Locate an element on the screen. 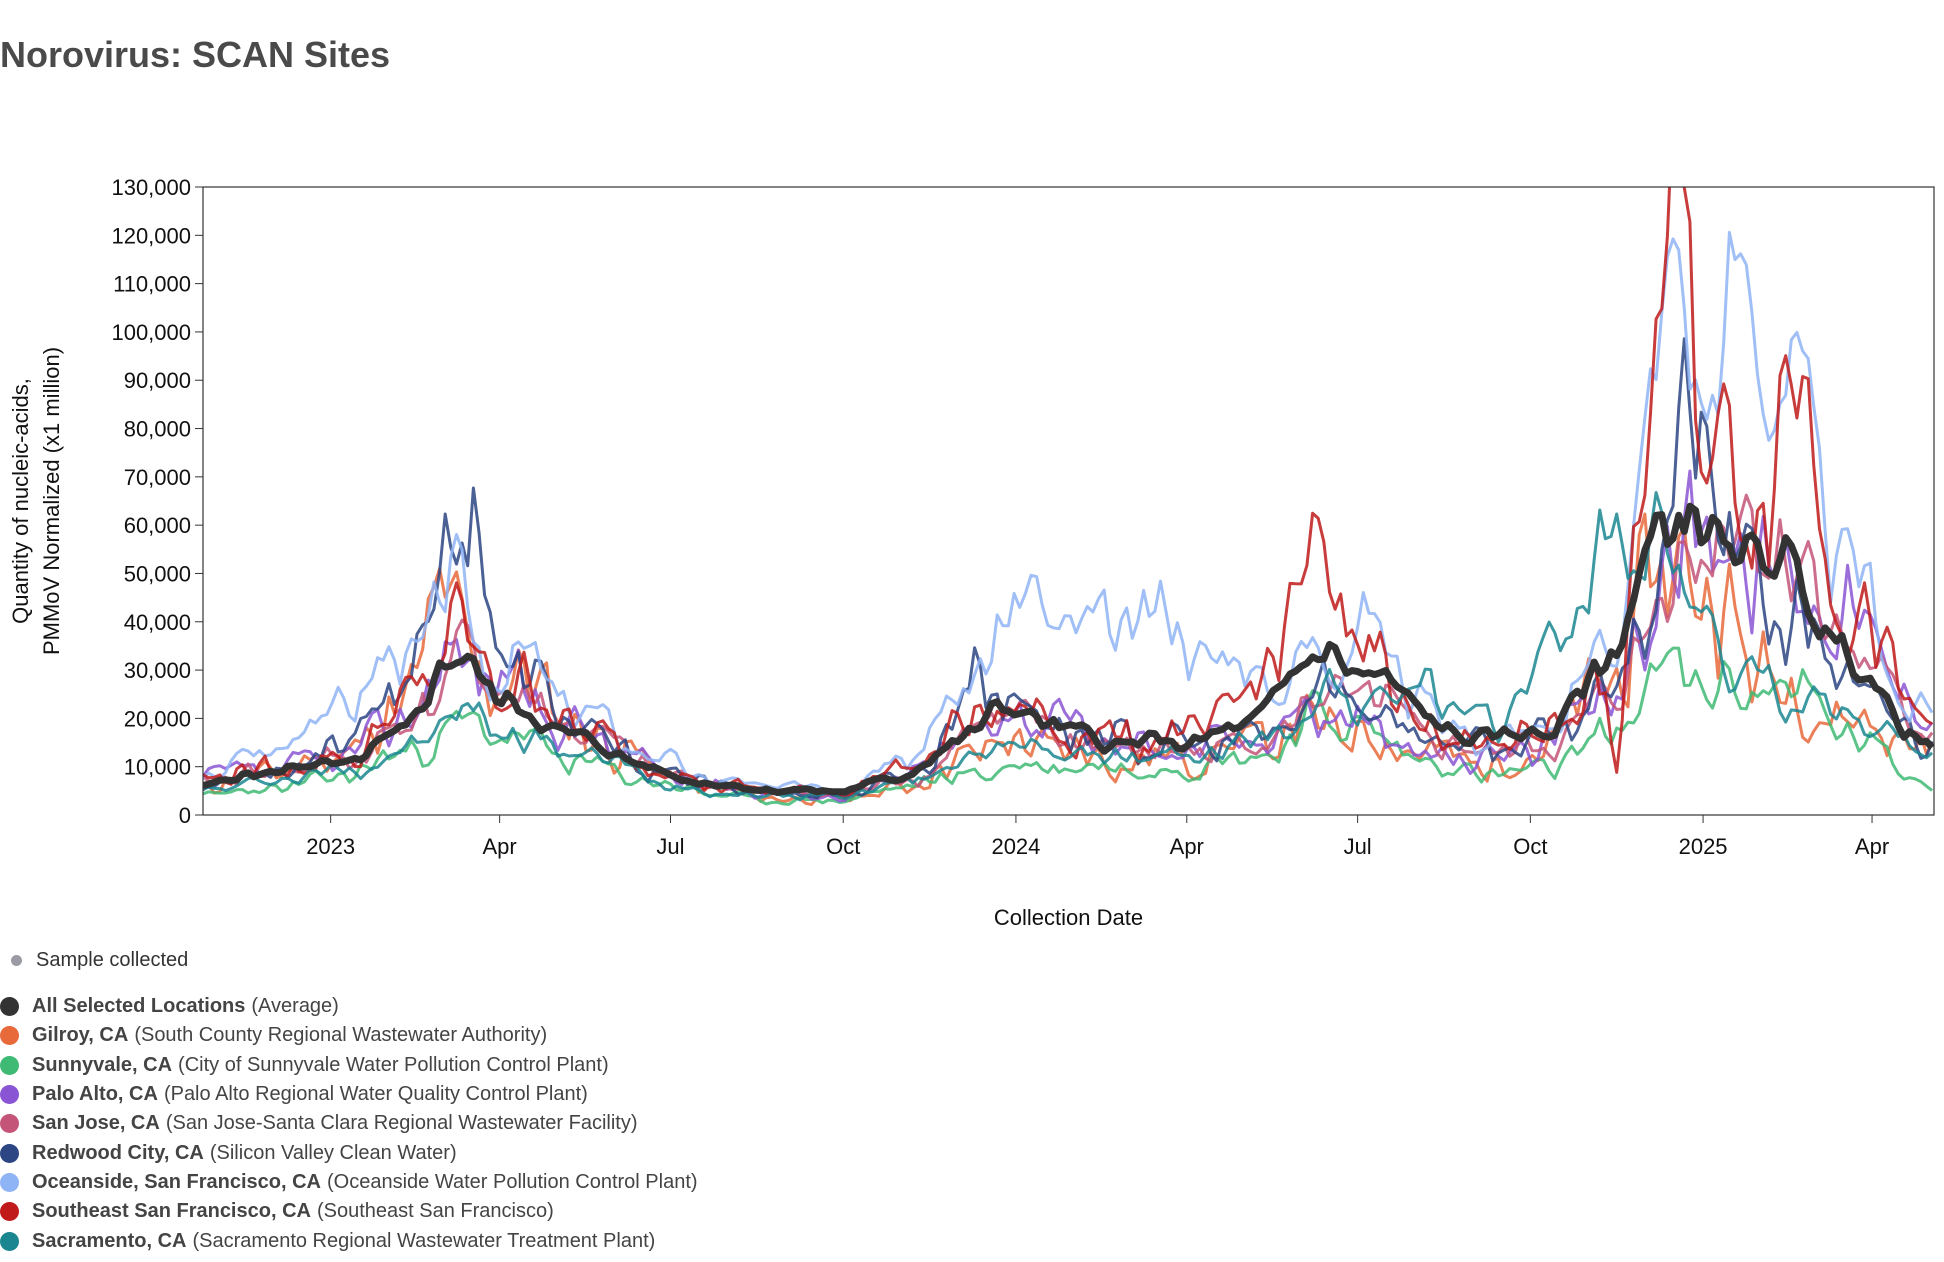 The width and height of the screenshot is (1944, 1262). legend-item-name: Palo Alto, CA is located at coordinates (95, 1094).